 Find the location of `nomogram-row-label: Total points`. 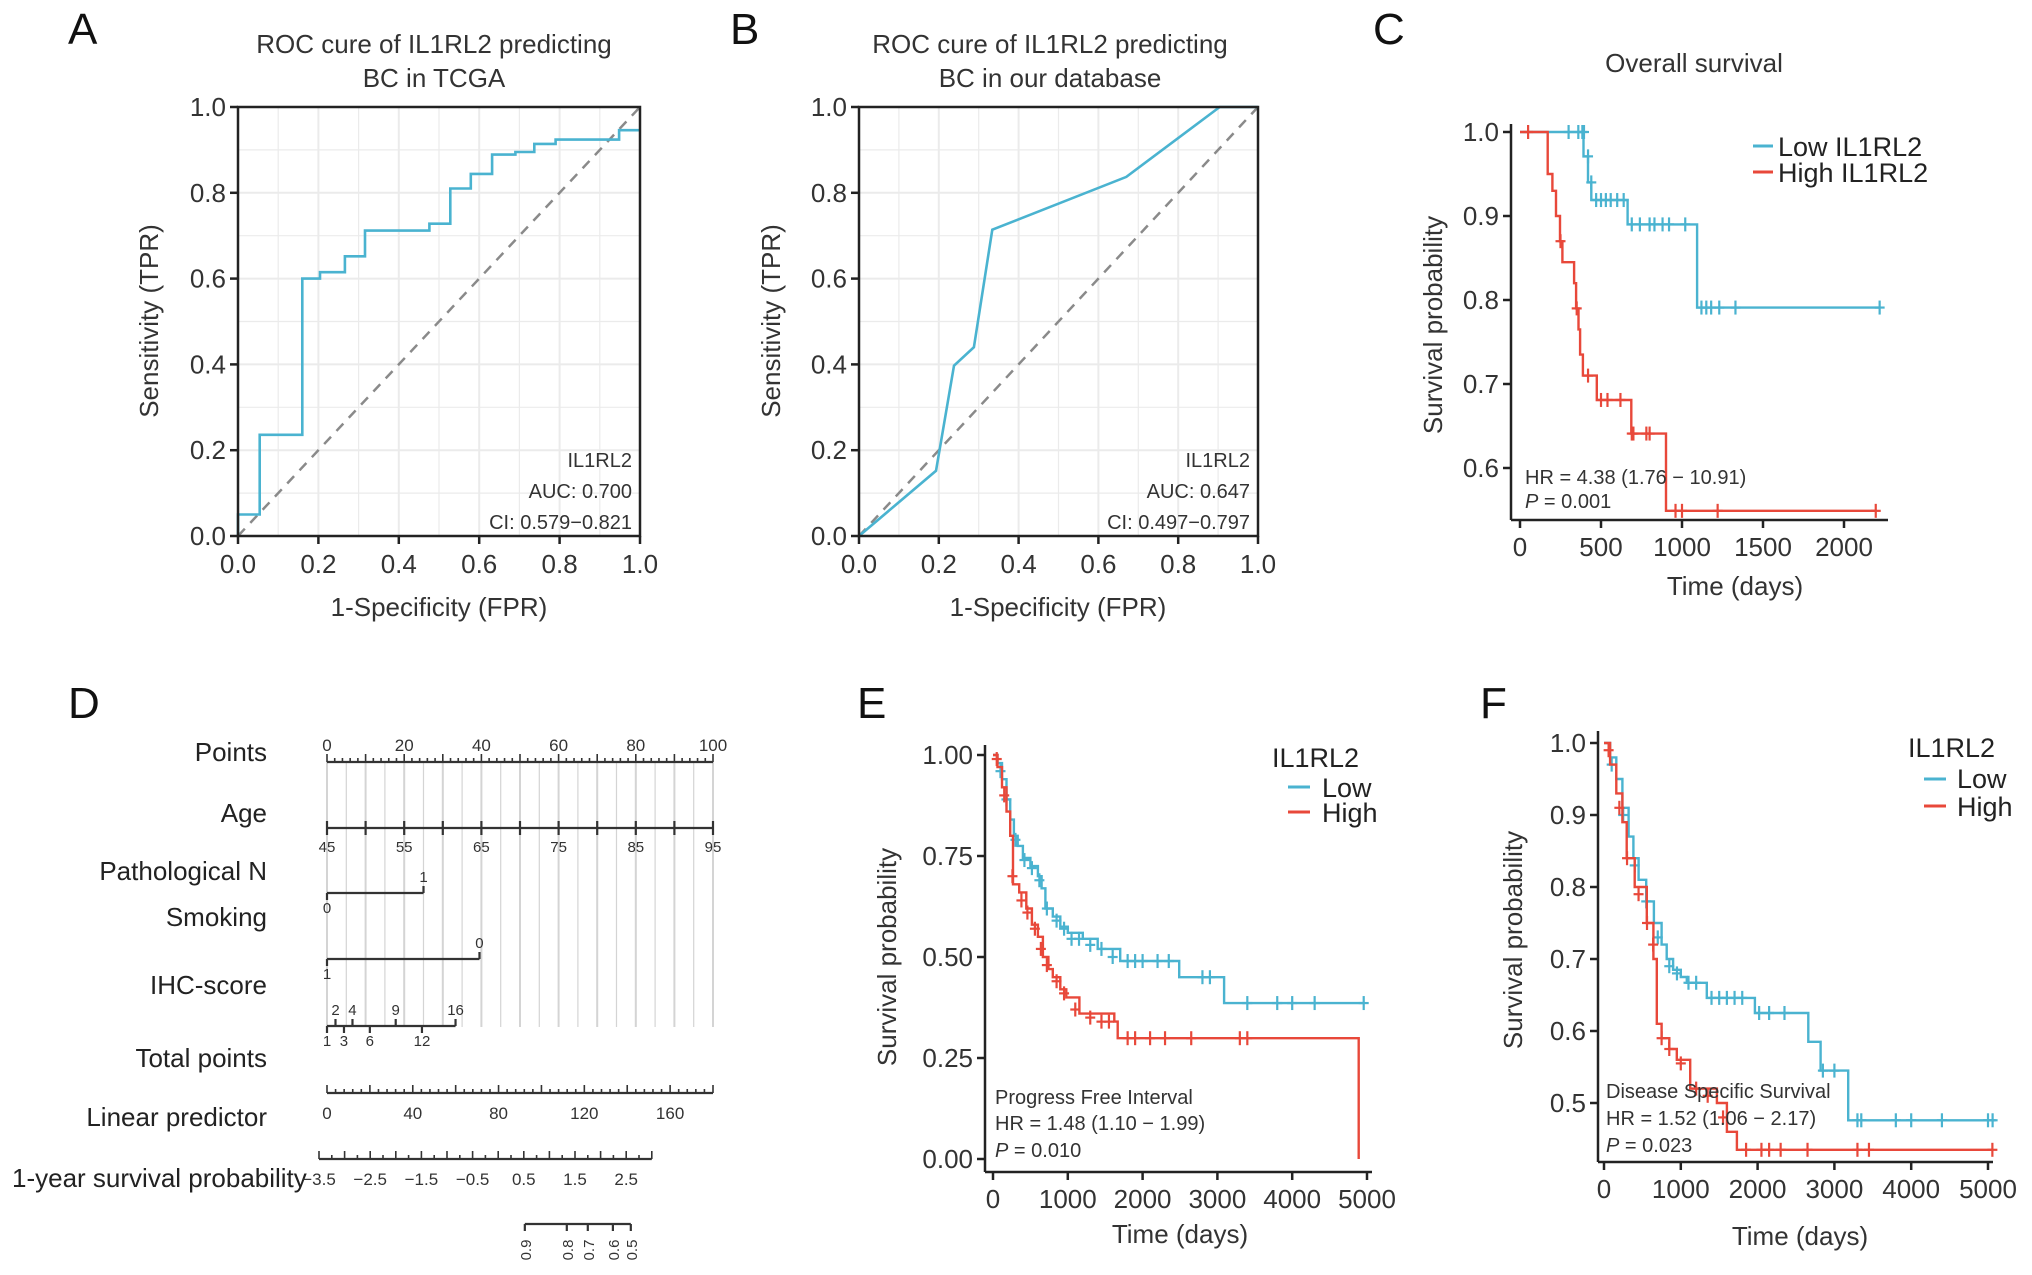

nomogram-row-label: Total points is located at coordinates (201, 1058).